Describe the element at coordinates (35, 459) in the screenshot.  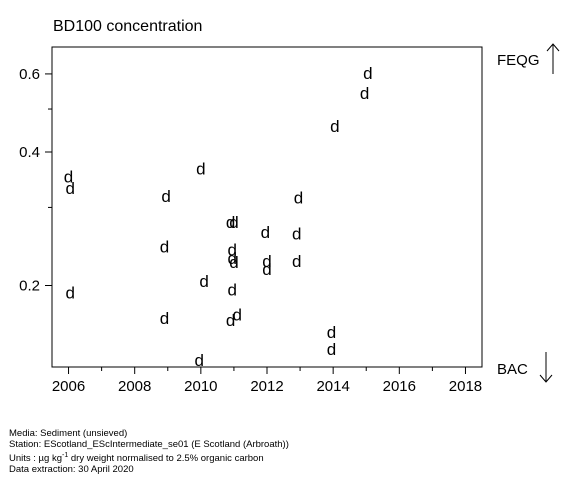
I see `footer-units-prefix: Units : µg kg` at that location.